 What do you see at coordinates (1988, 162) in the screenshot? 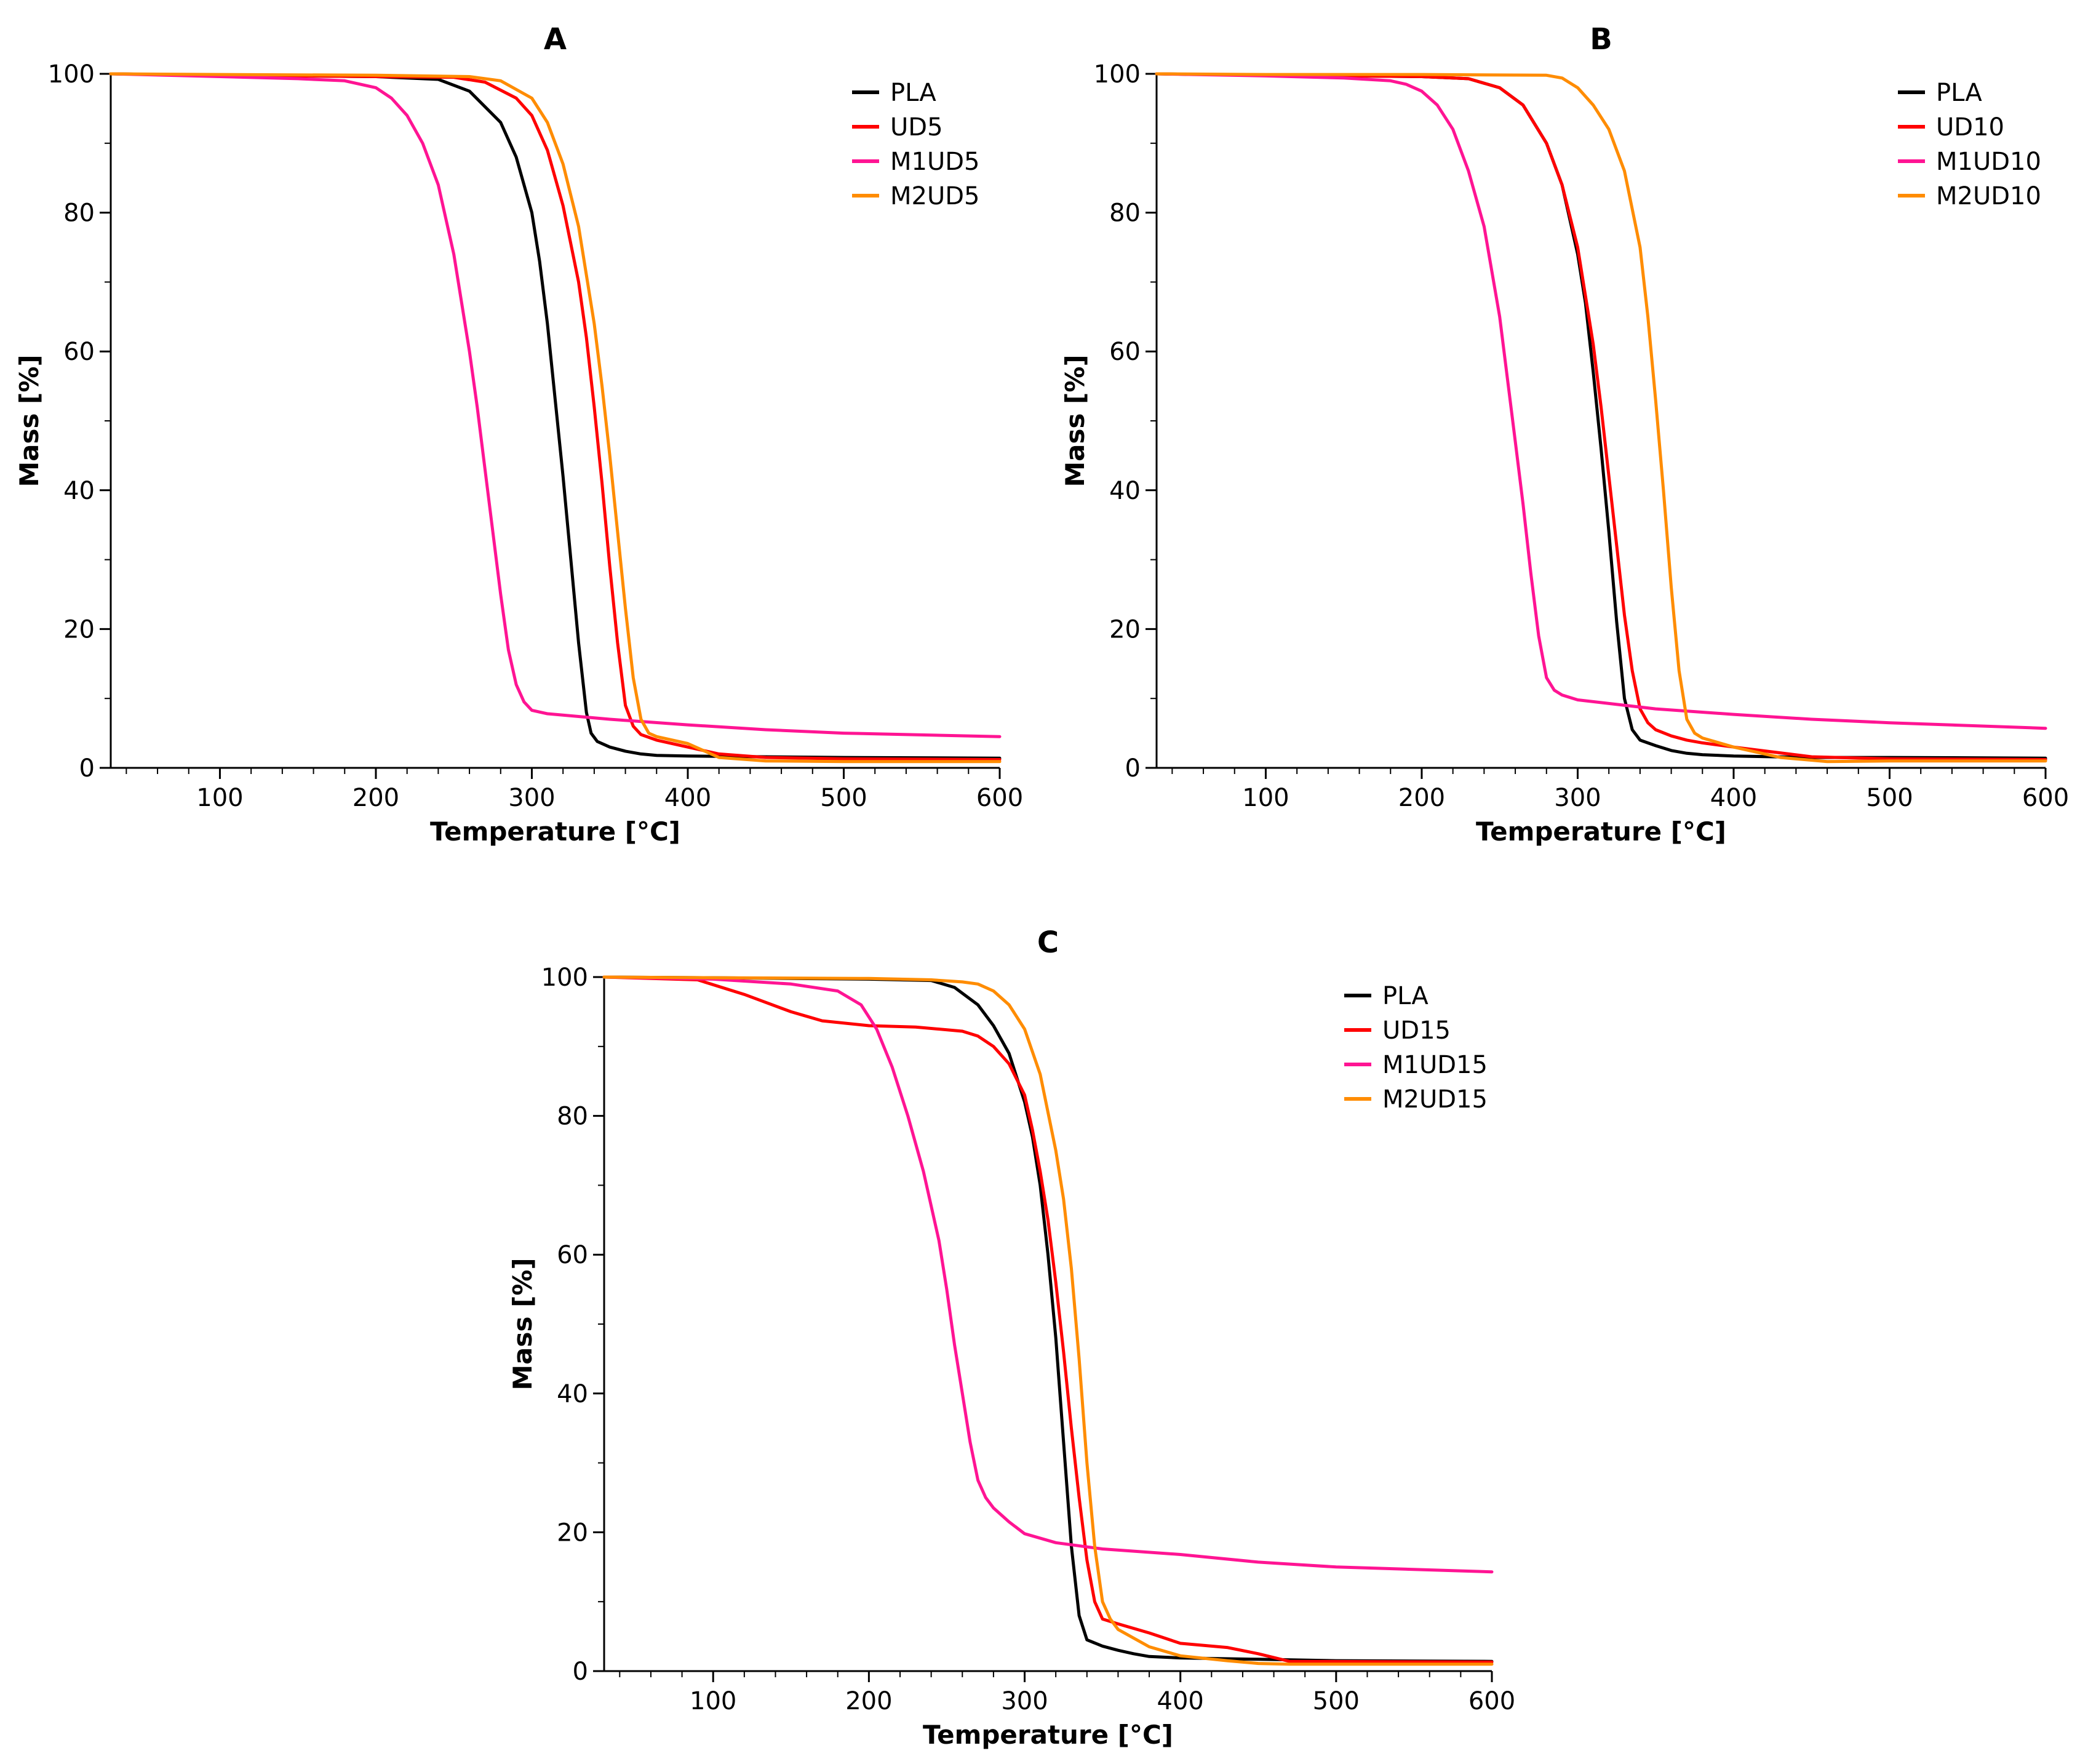
I see `legend-label: M1UD10` at bounding box center [1988, 162].